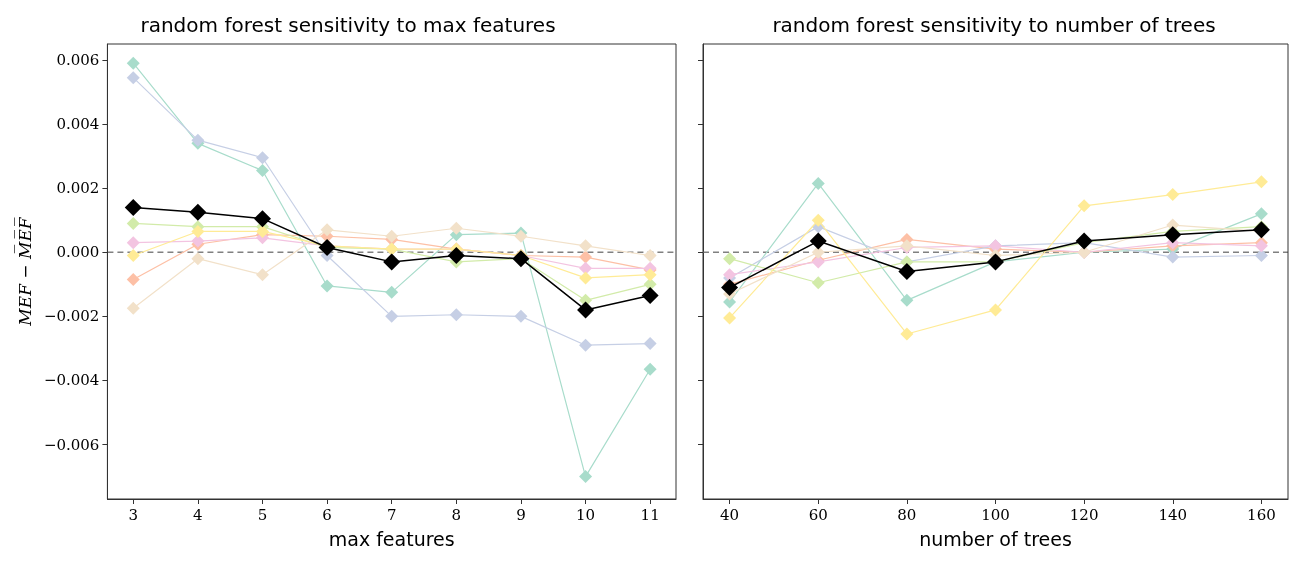  I want to click on chart-title: random forest sensitivity to max features, so click(348, 25).